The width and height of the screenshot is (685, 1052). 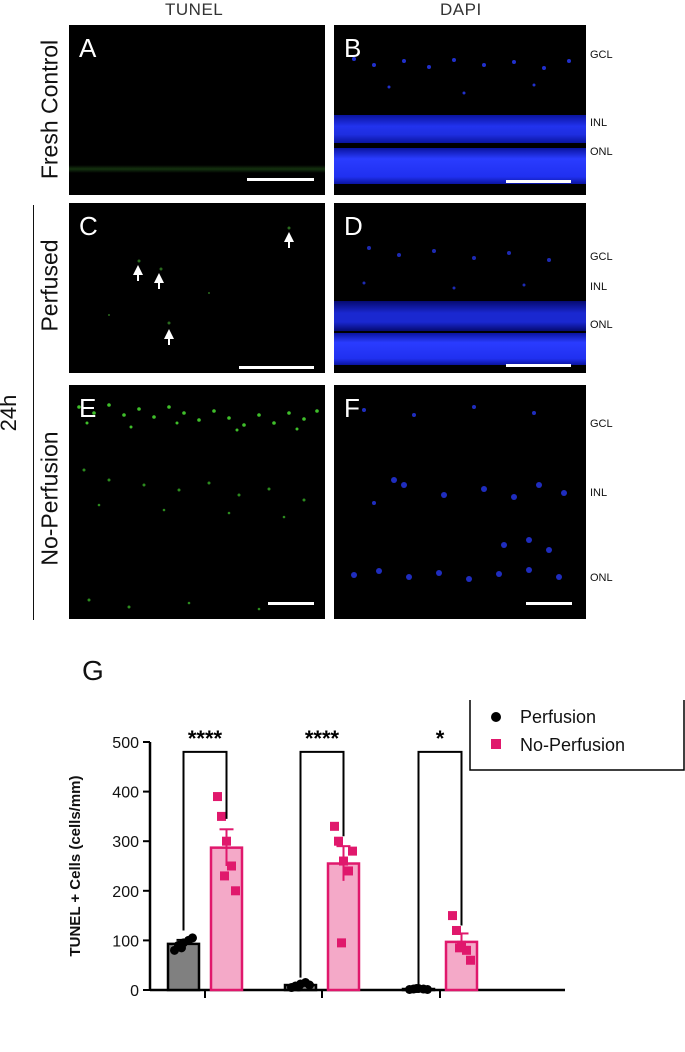 I want to click on row-label-fresh-control: Fresh Control, so click(x=49, y=109).